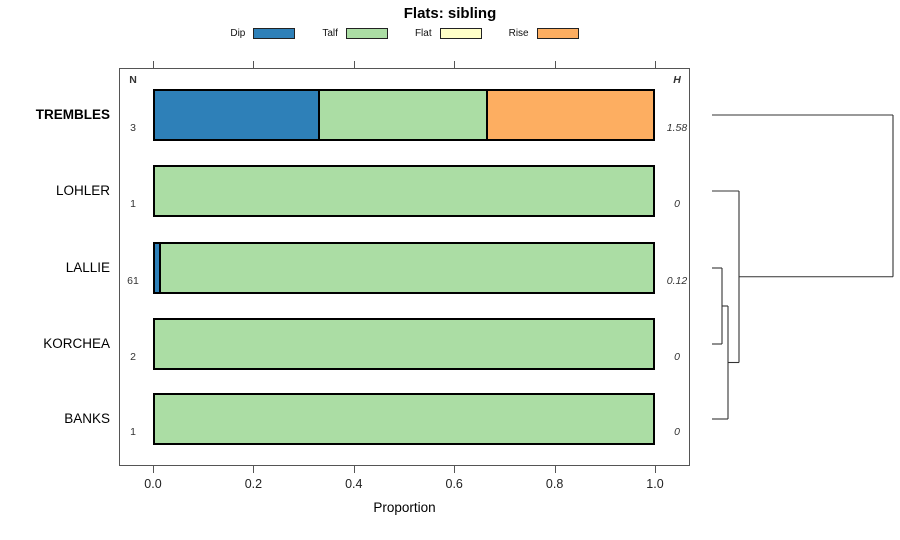 This screenshot has height=540, width=900. Describe the element at coordinates (237, 115) in the screenshot. I see `bar-segment-dip` at that location.